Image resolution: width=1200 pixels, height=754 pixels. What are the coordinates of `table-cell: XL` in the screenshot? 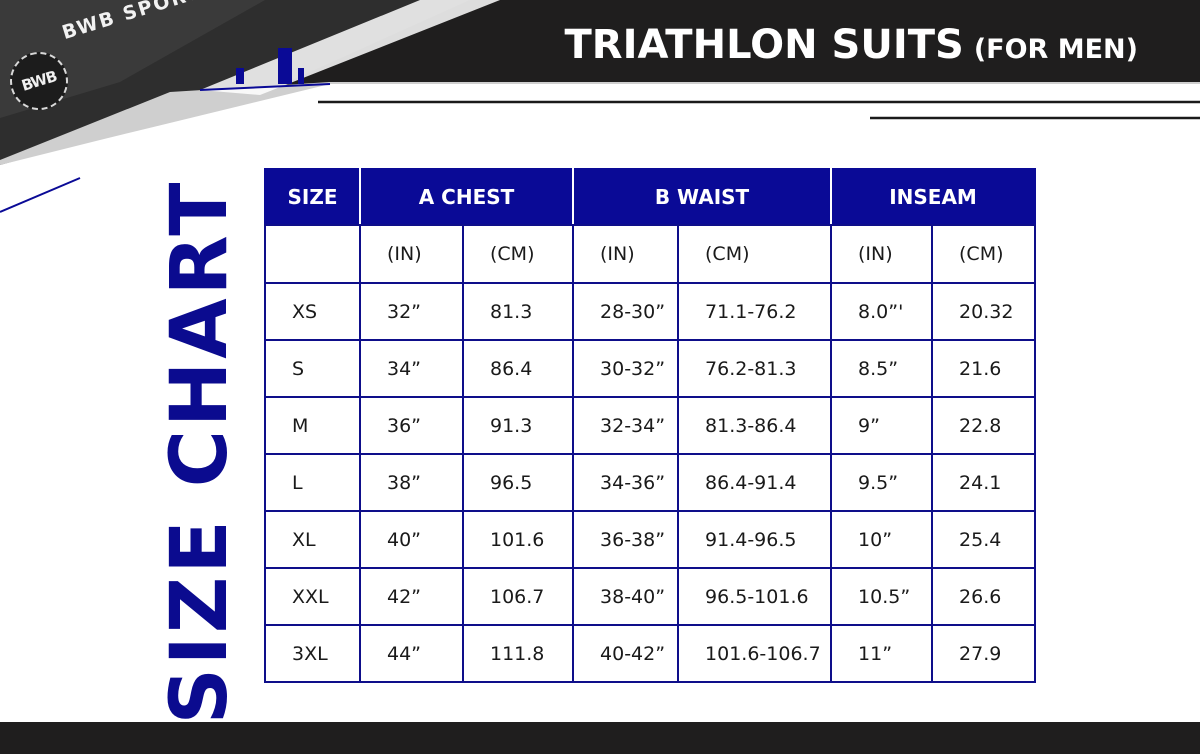 It's located at (312, 539).